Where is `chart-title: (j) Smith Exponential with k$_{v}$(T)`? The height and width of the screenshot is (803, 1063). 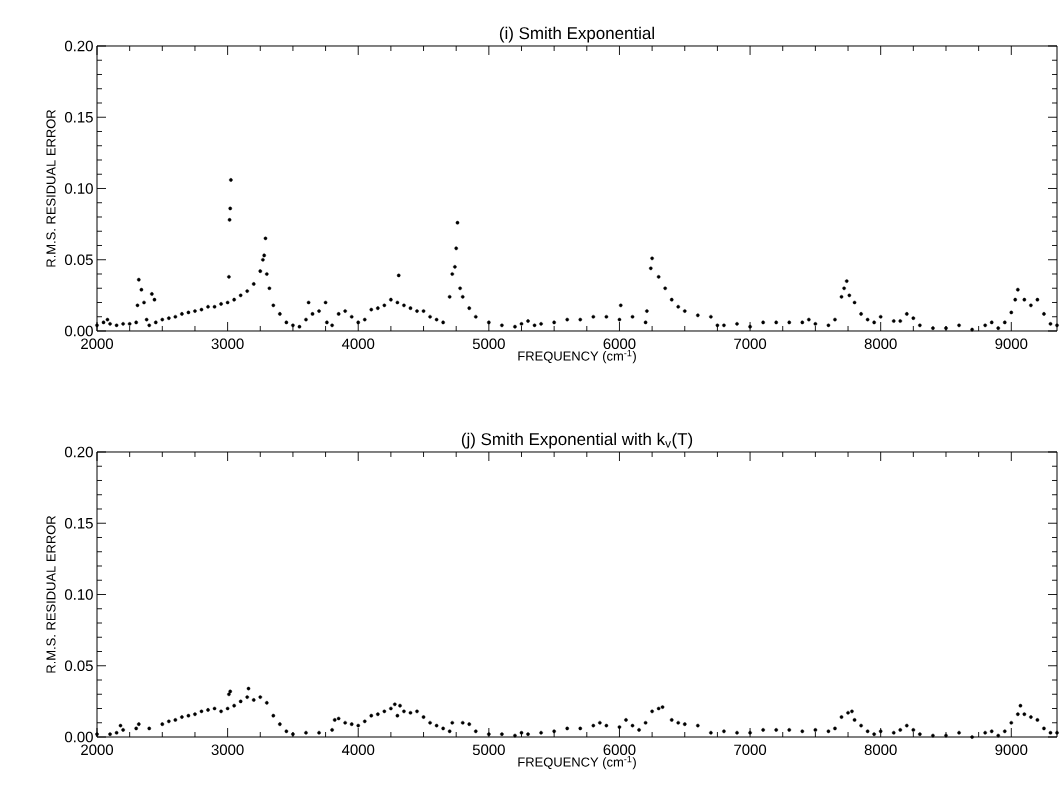
chart-title: (j) Smith Exponential with k$_{v}$(T) is located at coordinates (577, 440).